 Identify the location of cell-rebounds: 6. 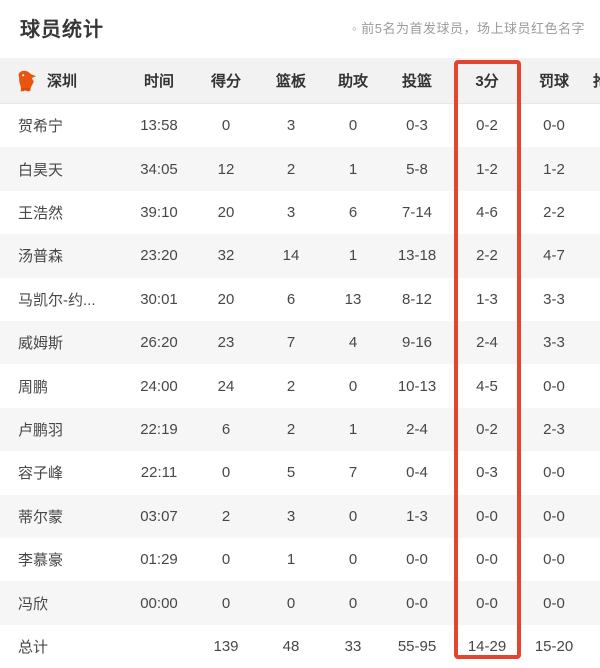
(291, 299).